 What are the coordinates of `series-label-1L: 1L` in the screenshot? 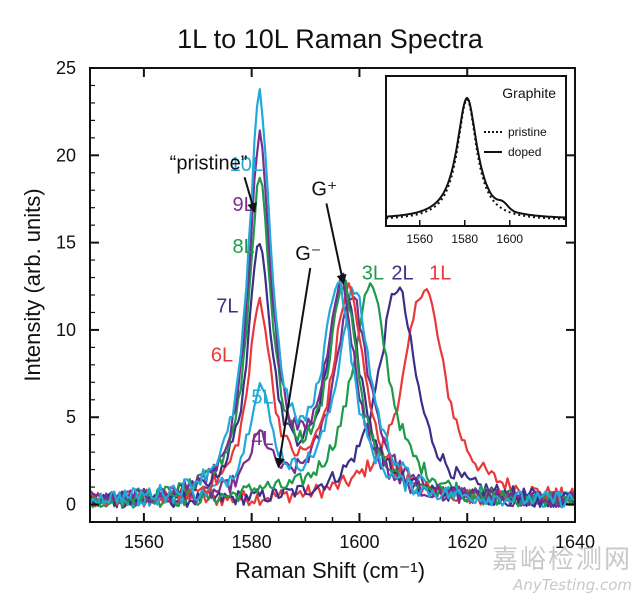 It's located at (440, 273).